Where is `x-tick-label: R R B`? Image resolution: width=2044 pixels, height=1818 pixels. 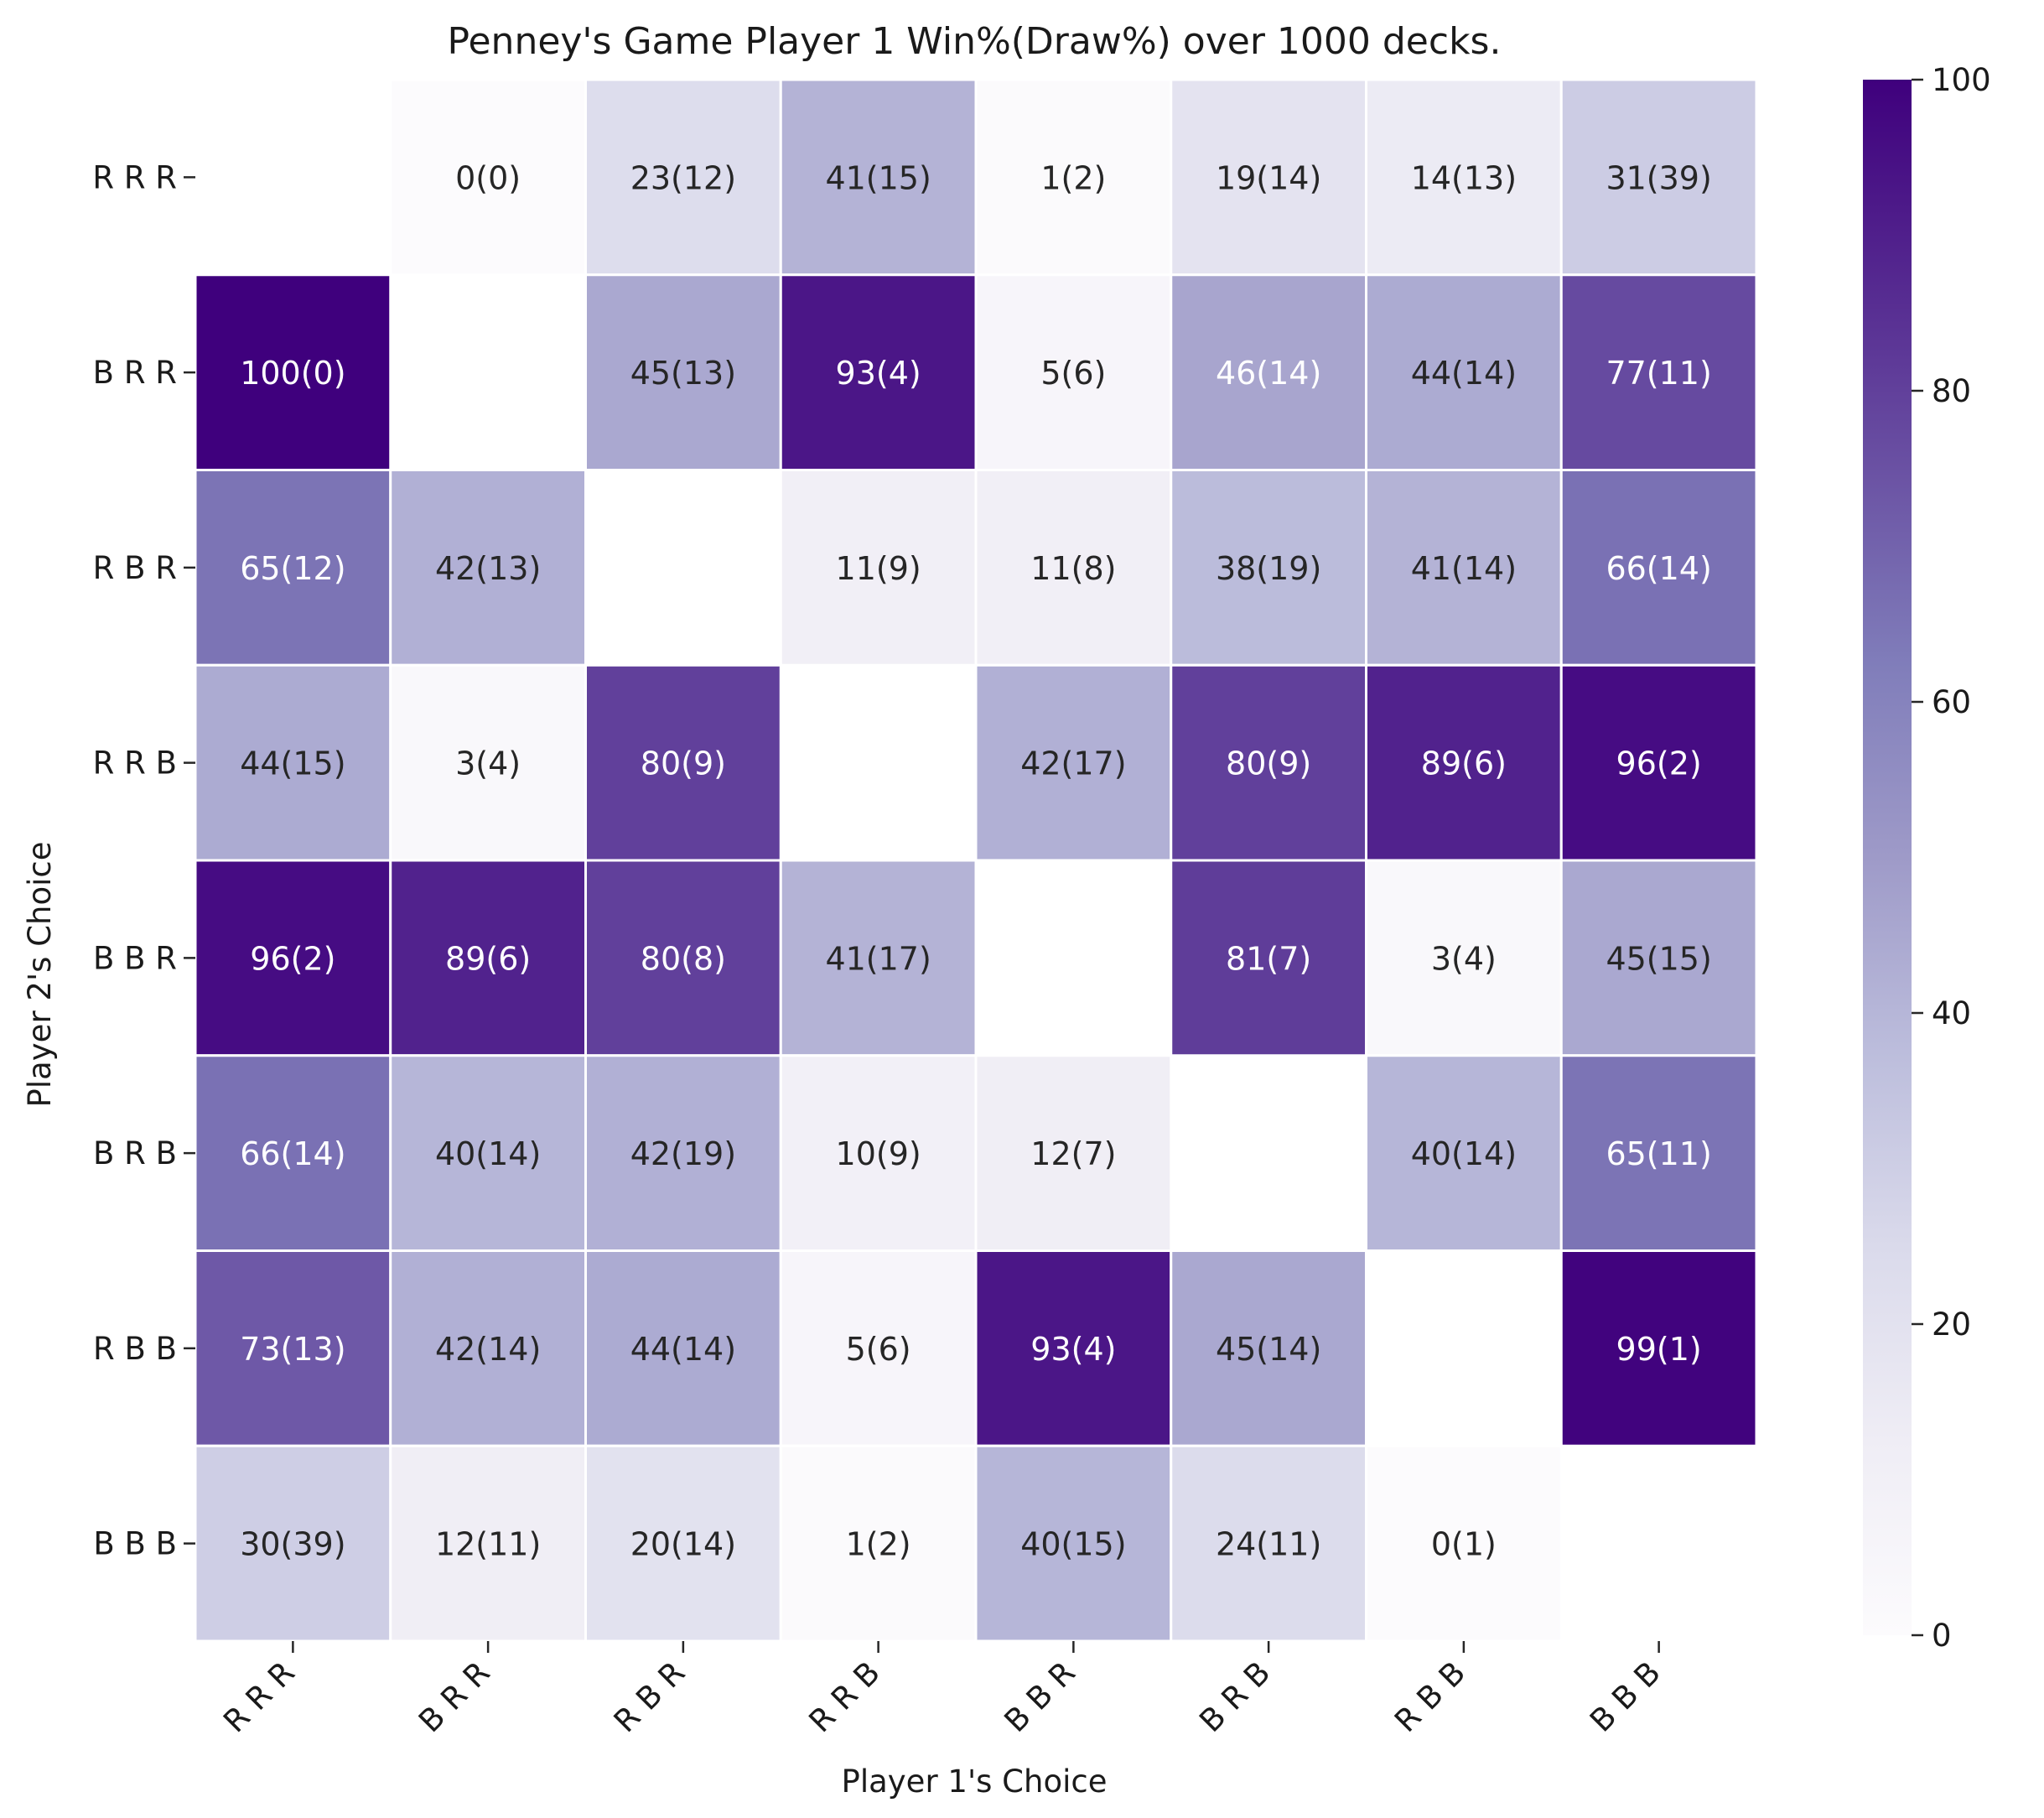
x-tick-label: R R B is located at coordinates (844, 1696).